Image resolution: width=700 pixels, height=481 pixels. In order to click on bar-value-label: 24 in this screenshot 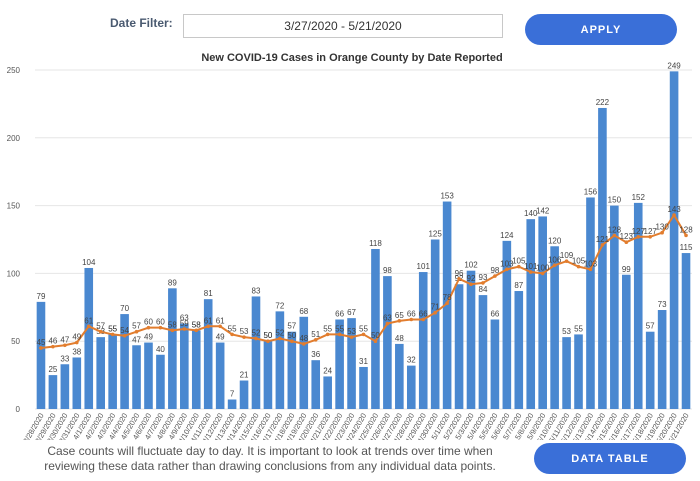, I will do `click(327, 370)`.